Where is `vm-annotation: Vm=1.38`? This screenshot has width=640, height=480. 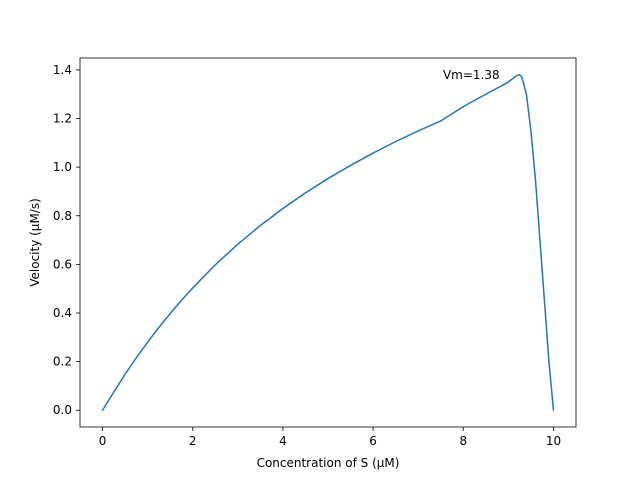 vm-annotation: Vm=1.38 is located at coordinates (471, 75).